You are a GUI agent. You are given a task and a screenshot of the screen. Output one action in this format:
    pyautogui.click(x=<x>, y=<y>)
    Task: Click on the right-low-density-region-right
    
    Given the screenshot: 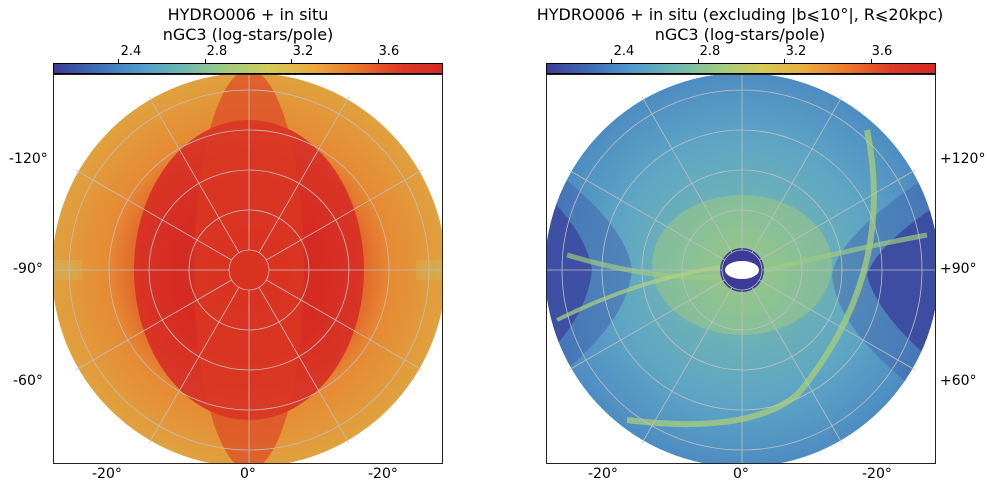 What is the action you would take?
    pyautogui.click(x=901, y=285)
    